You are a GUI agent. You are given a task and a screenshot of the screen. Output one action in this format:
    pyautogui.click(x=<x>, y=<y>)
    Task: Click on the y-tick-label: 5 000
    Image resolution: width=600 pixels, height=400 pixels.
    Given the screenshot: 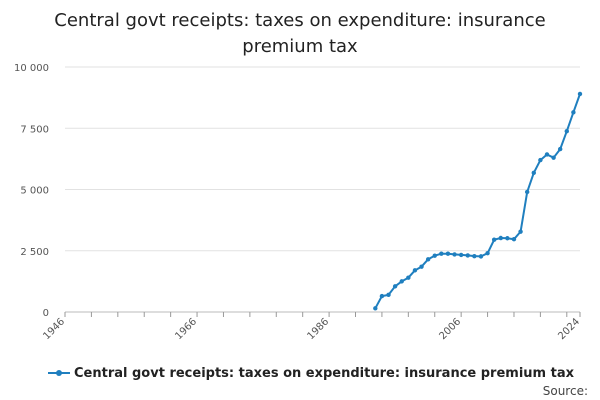 What is the action you would take?
    pyautogui.click(x=34, y=191)
    